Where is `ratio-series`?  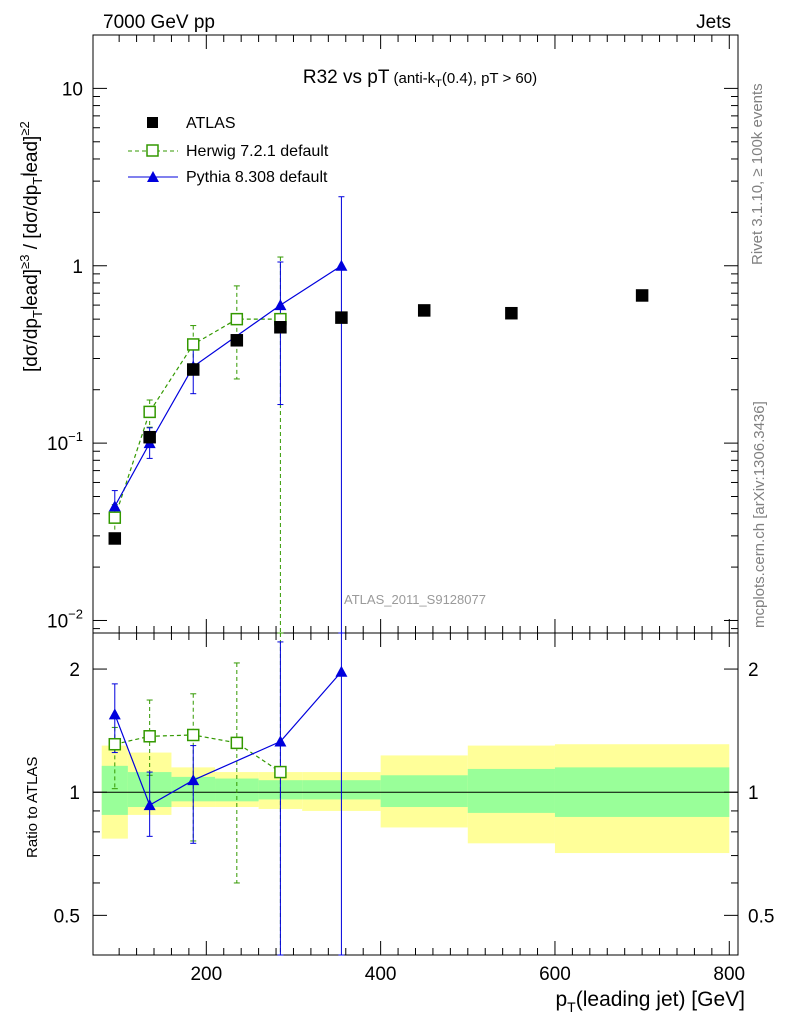
ratio-series is located at coordinates (228, 794).